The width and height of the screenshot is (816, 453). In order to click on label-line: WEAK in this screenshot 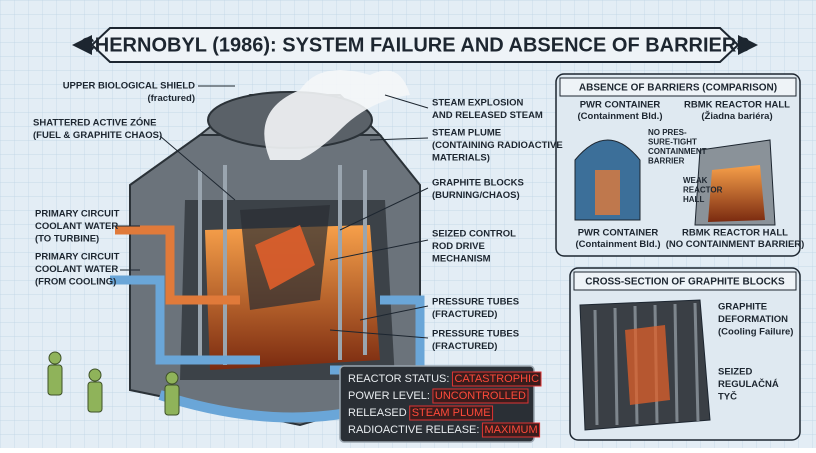, I will do `click(695, 180)`.